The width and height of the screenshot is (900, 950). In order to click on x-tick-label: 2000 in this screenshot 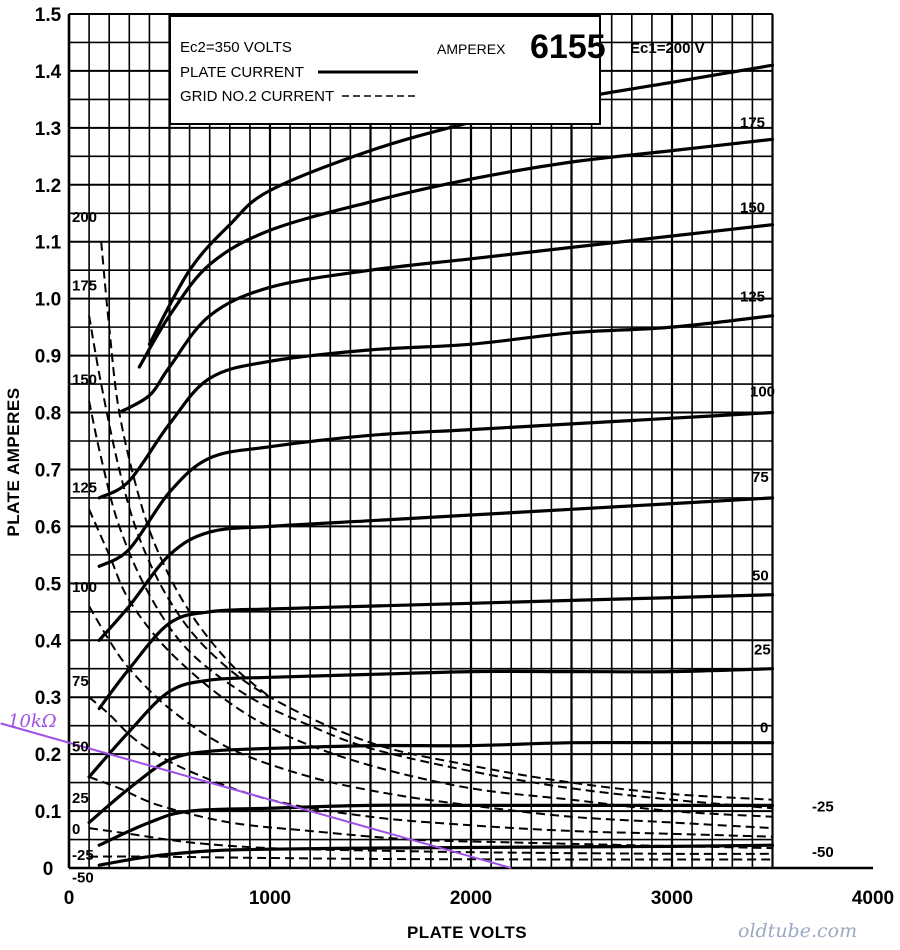, I will do `click(471, 898)`.